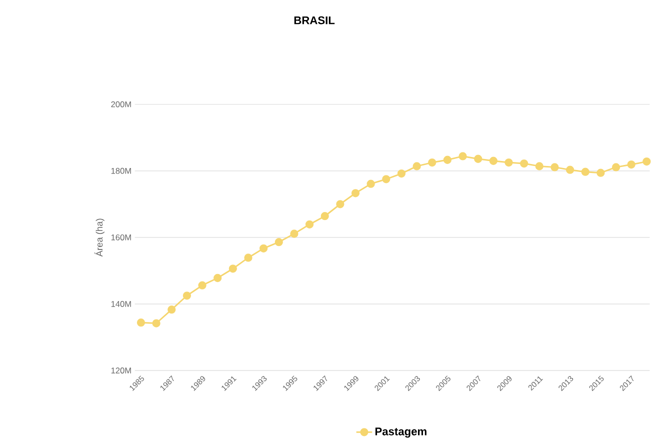  What do you see at coordinates (121, 171) in the screenshot?
I see `y-tick-label: 180M` at bounding box center [121, 171].